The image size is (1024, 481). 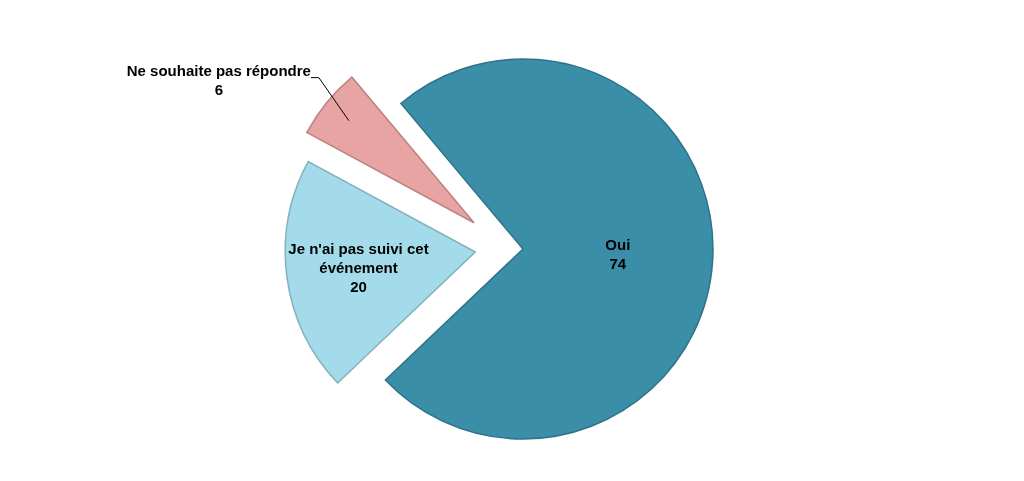 I want to click on slice-label: Oui, so click(x=618, y=244).